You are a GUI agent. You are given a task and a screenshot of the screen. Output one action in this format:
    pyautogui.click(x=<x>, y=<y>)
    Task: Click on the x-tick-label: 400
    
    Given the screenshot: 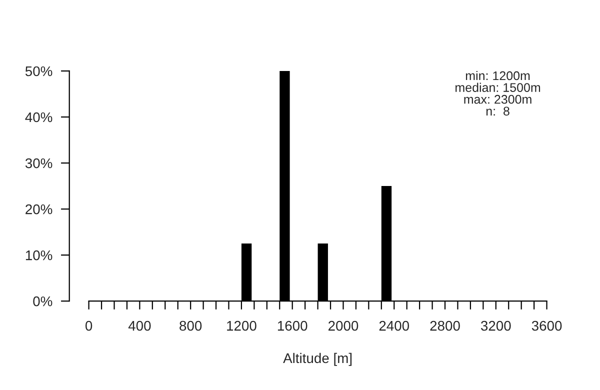 What is the action you would take?
    pyautogui.click(x=139, y=325)
    